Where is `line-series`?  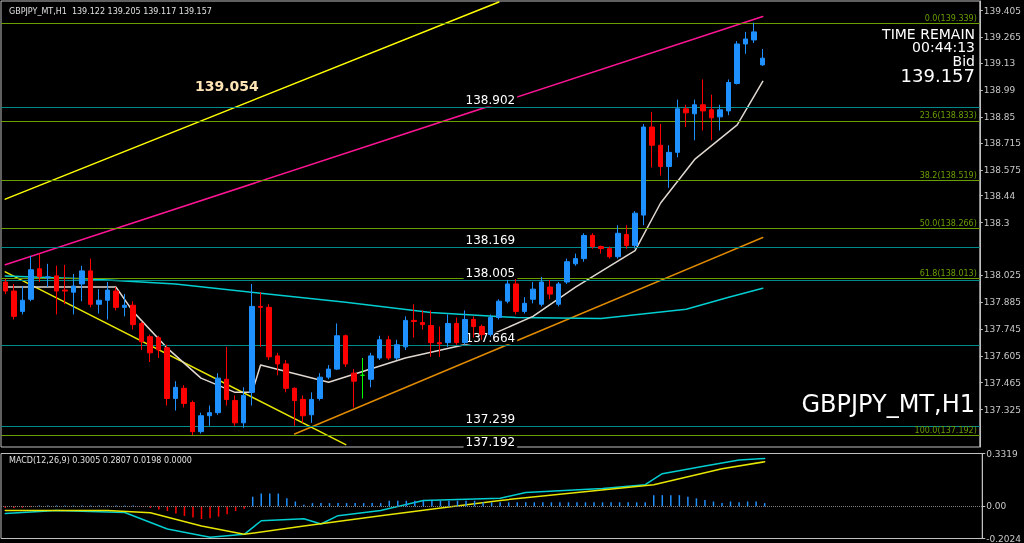 line-series is located at coordinates (384, 297).